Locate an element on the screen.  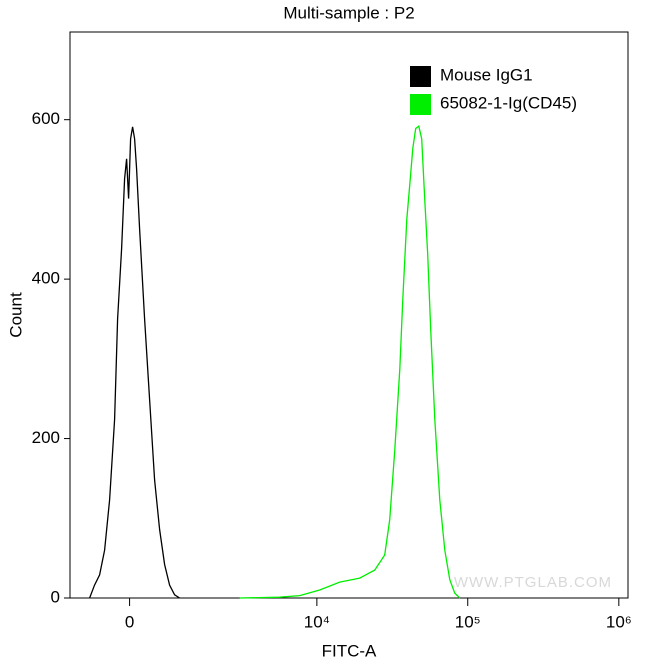
watermark: WWW.PTGLAB.COM is located at coordinates (533, 582).